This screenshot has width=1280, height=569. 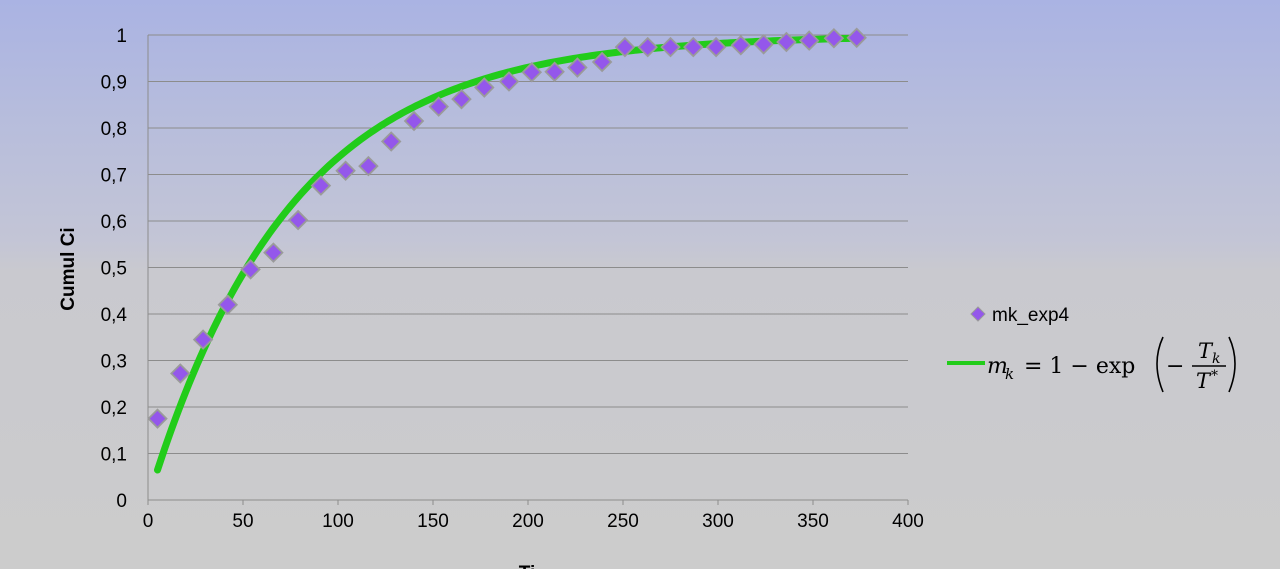 What do you see at coordinates (528, 521) in the screenshot?
I see `x-tick-label: 200` at bounding box center [528, 521].